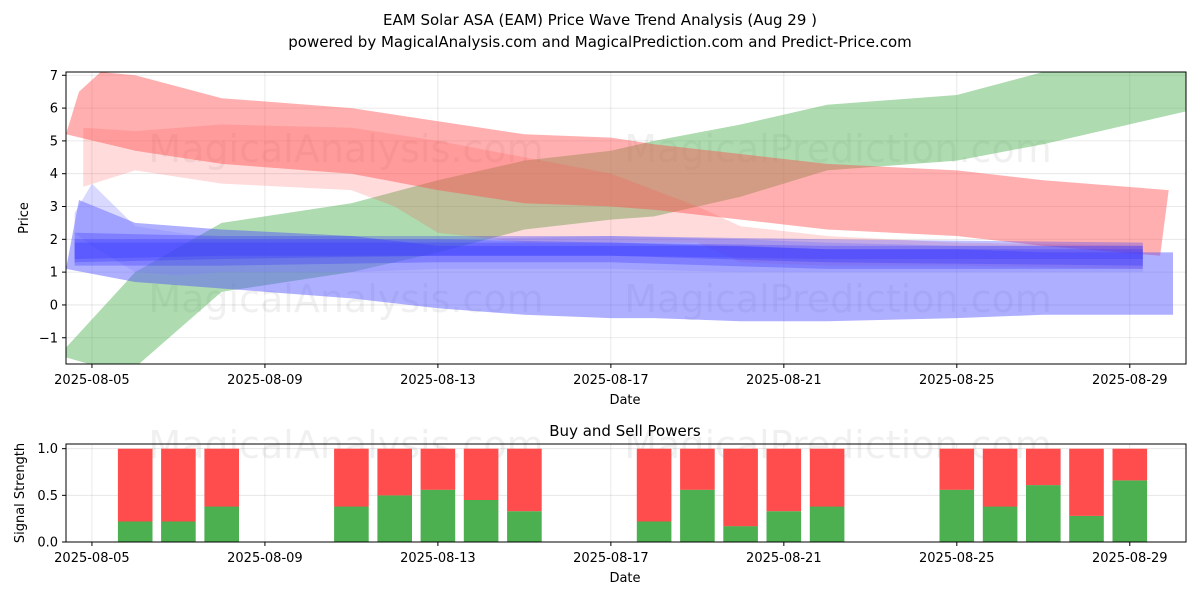  Describe the element at coordinates (838, 149) in the screenshot. I see `watermark-prediction-upper: MagicalPrediction.com` at that location.